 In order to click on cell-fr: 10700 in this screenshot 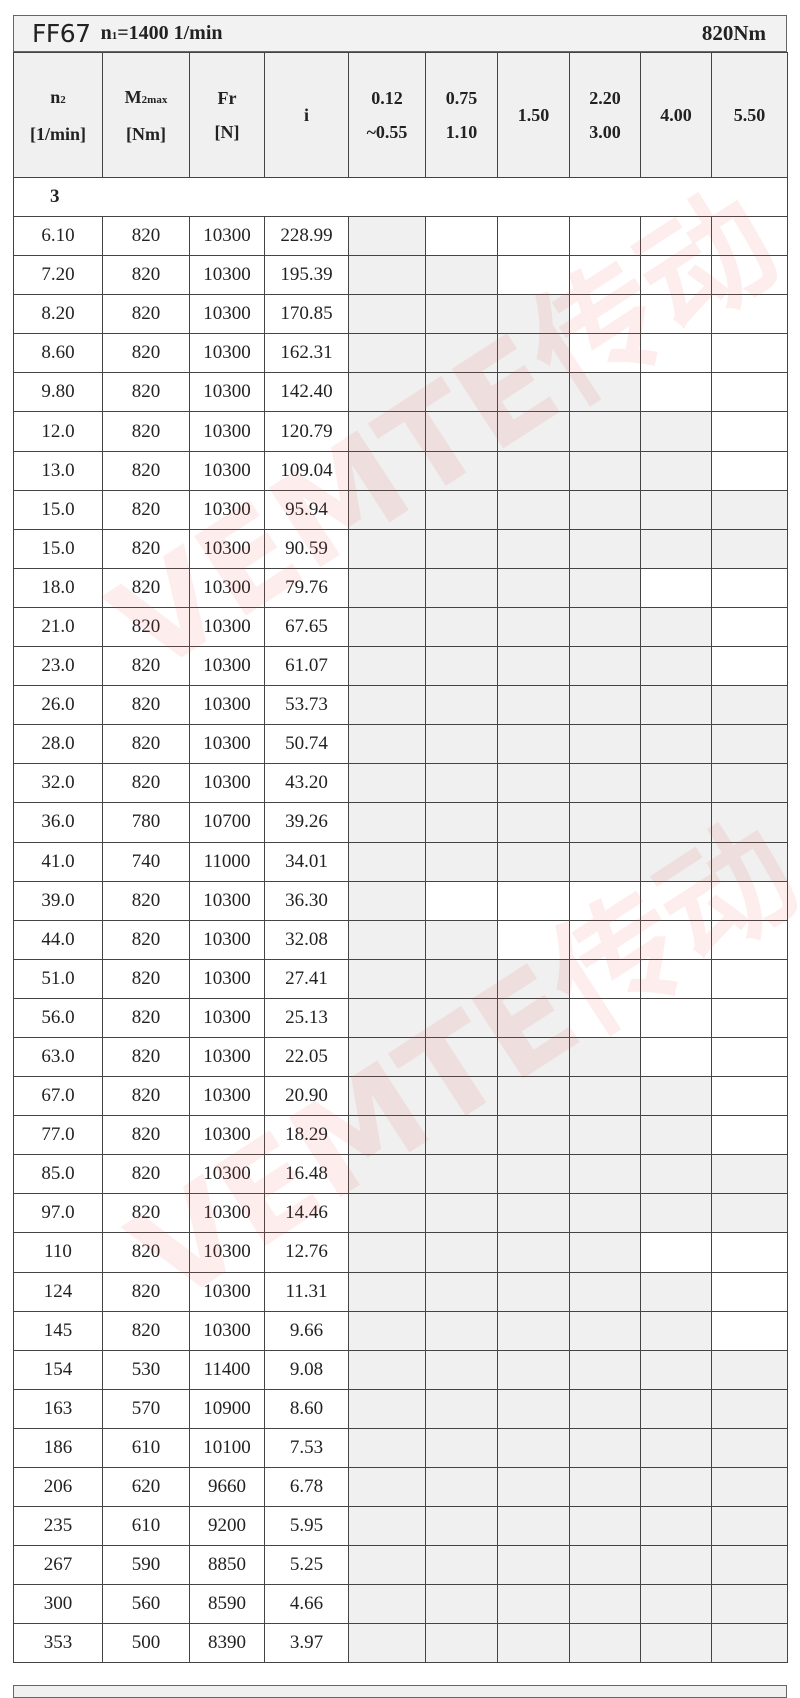, I will do `click(227, 822)`.